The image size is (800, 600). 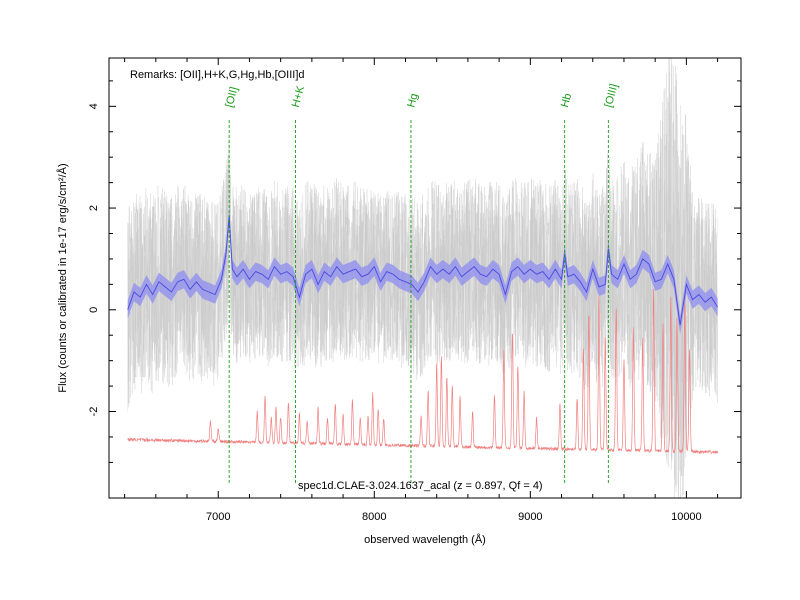 What do you see at coordinates (612, 96) in the screenshot?
I see `line-marker-label: [OIII]` at bounding box center [612, 96].